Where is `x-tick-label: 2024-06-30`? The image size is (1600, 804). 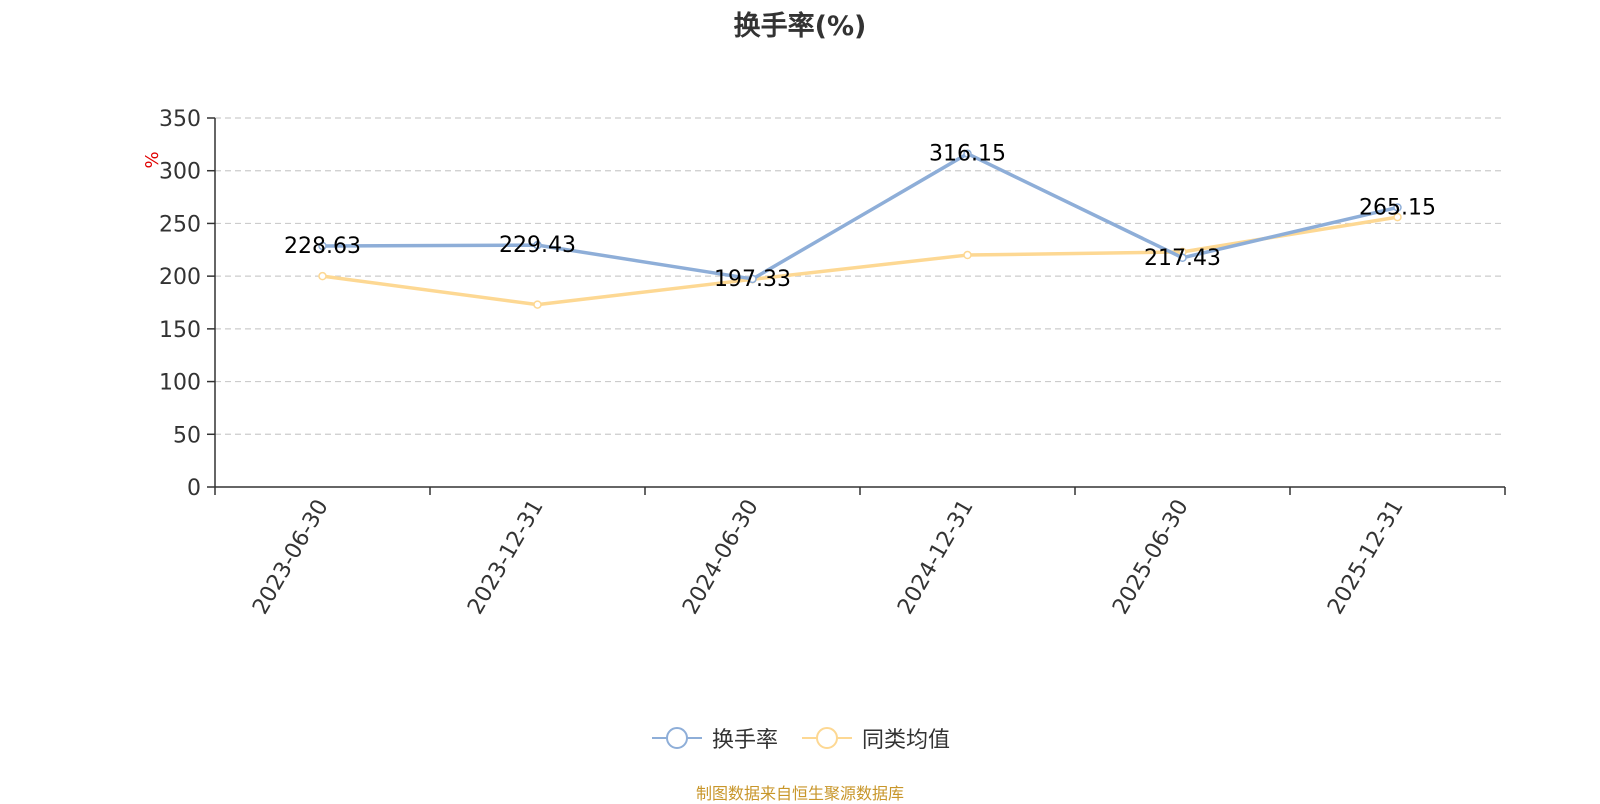 x-tick-label: 2024-06-30 is located at coordinates (721, 557).